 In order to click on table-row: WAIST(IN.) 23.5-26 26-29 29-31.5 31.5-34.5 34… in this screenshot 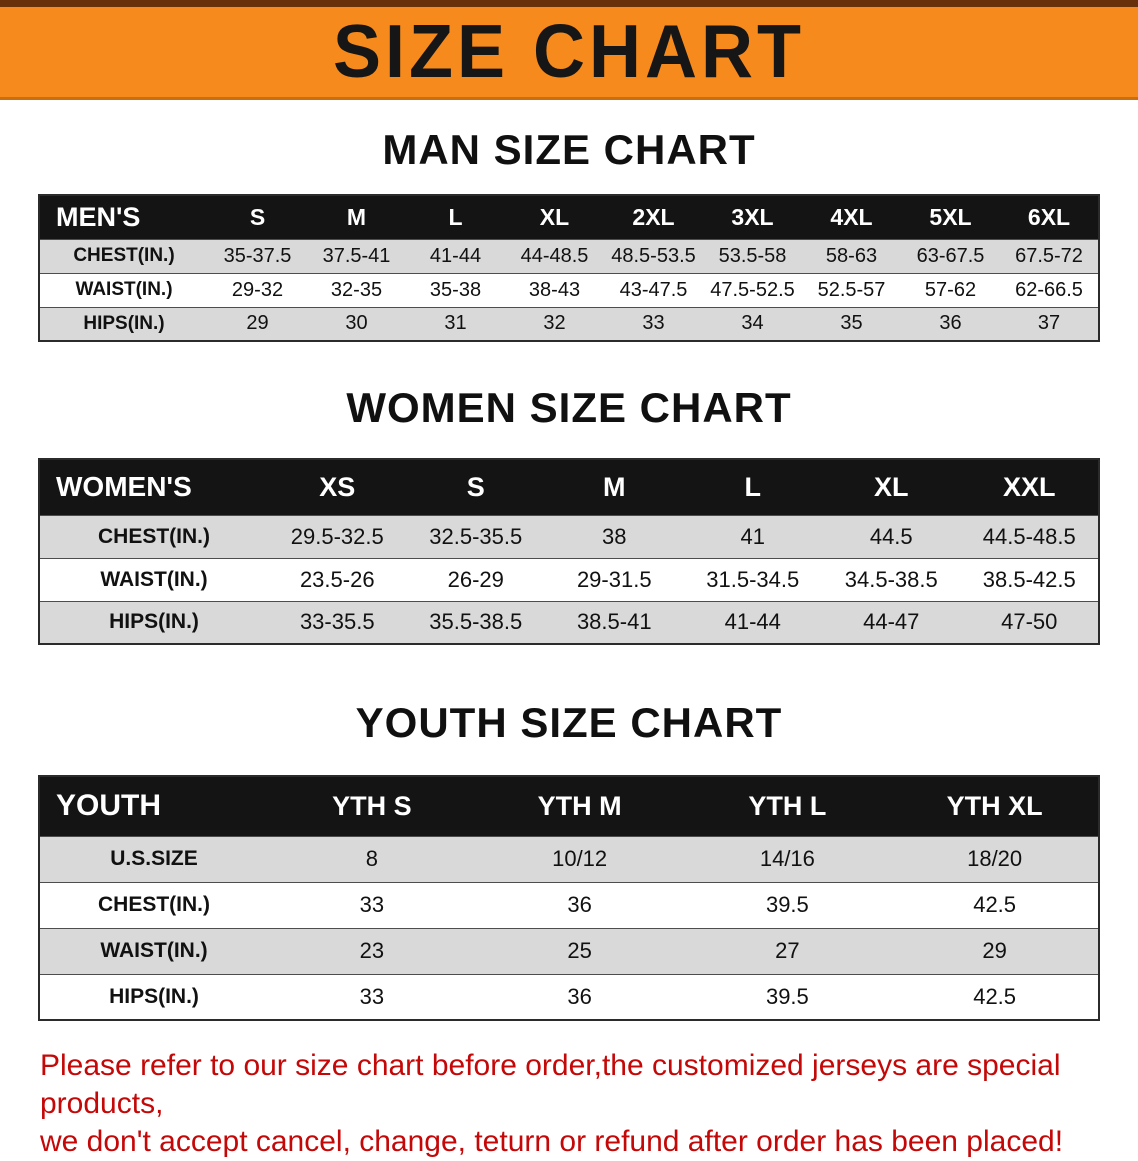, I will do `click(569, 579)`.